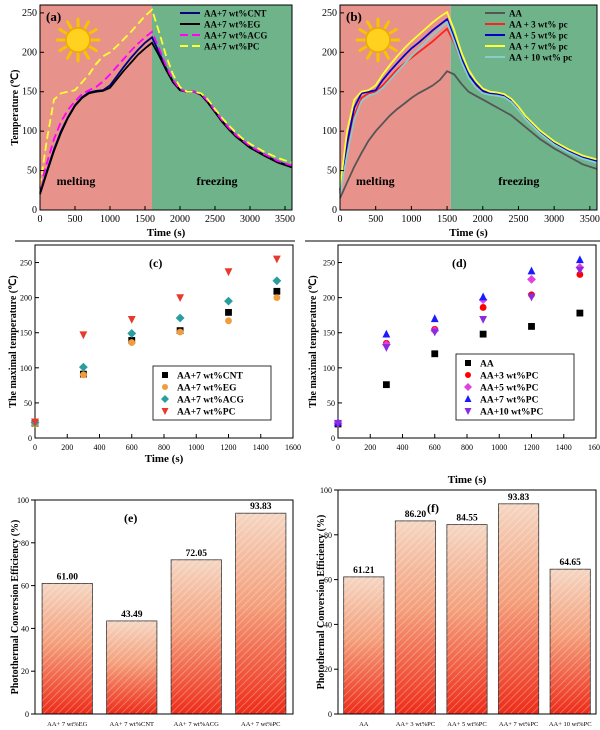 Image resolution: width=600 pixels, height=730 pixels. What do you see at coordinates (518, 724) in the screenshot?
I see `x-tick-label: AA+ 7 wt%PC` at bounding box center [518, 724].